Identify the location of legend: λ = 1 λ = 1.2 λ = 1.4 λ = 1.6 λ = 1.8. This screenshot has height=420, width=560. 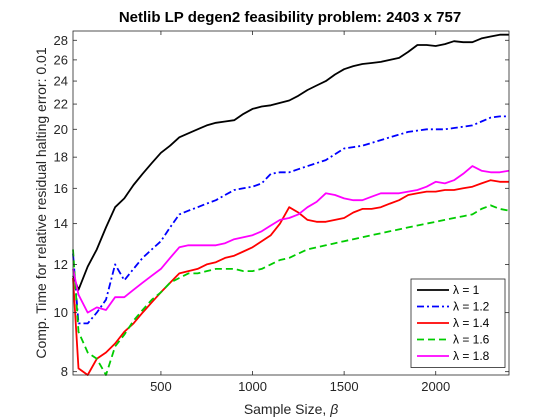
(458, 323).